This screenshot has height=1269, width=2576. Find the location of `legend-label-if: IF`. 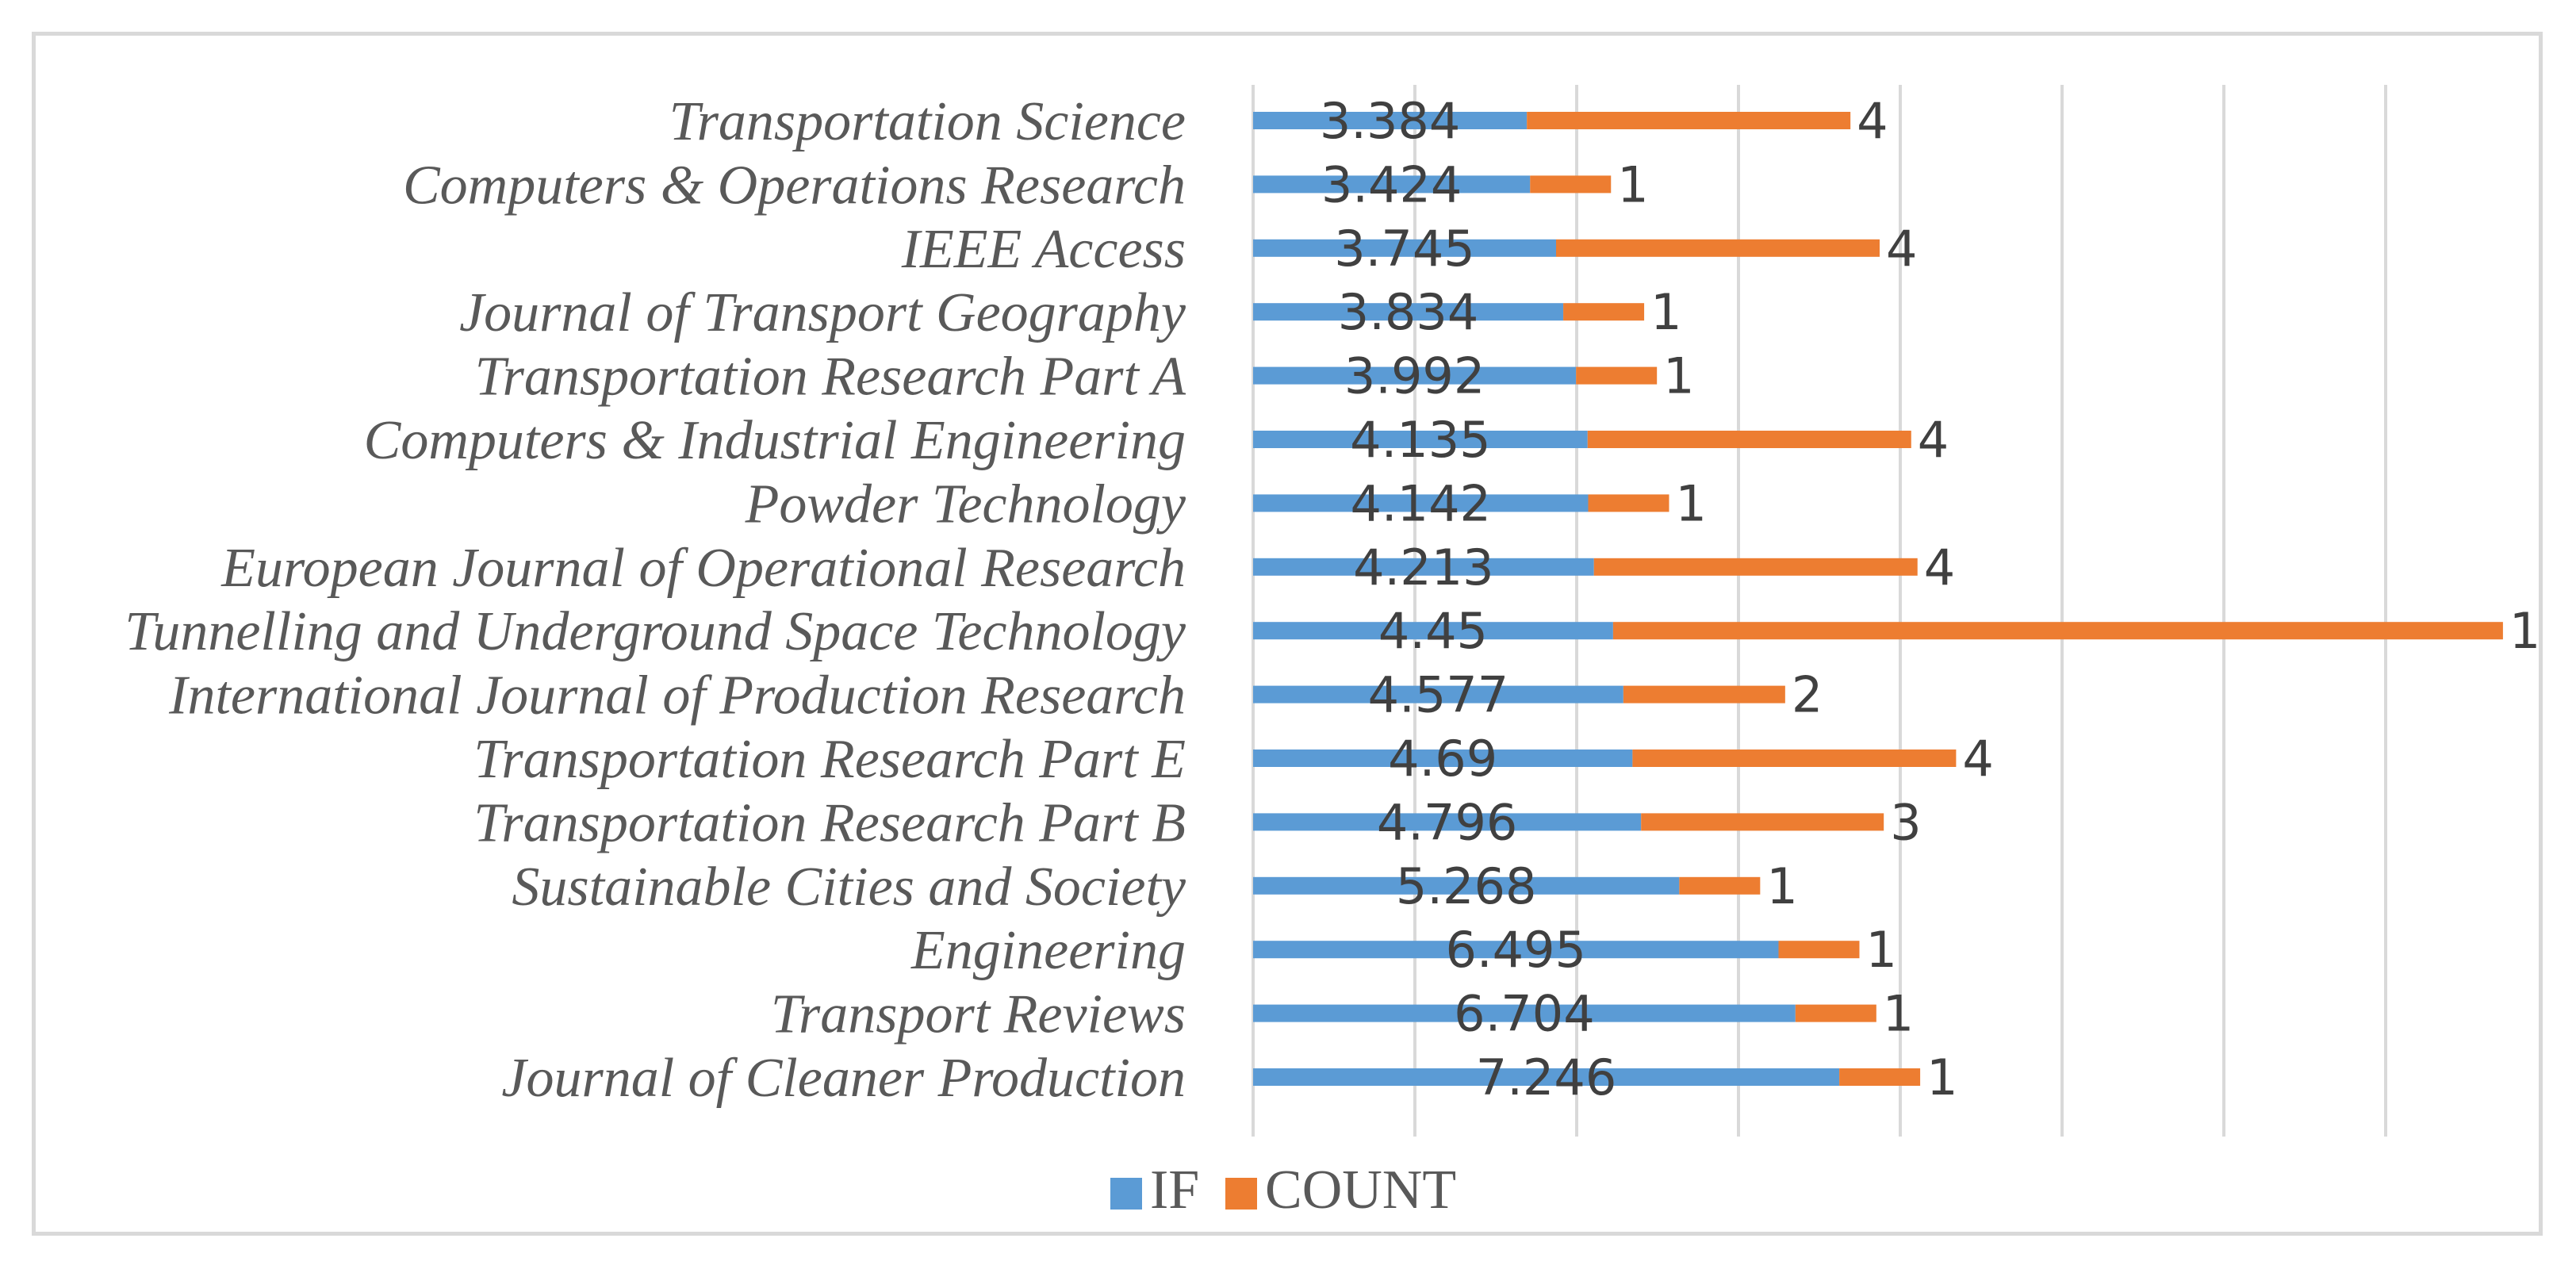

legend-label-if: IF is located at coordinates (1175, 1190).